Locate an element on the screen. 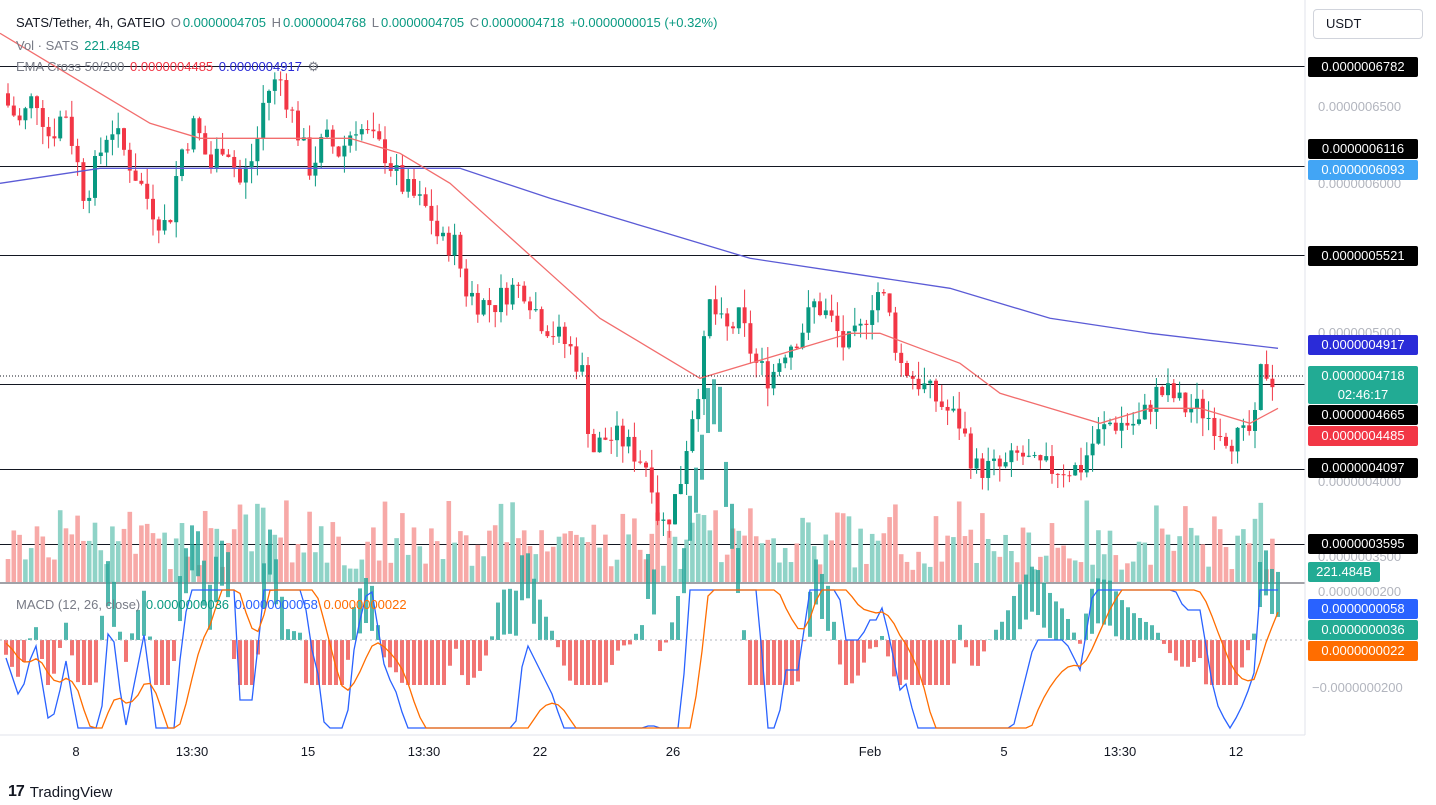  settings-icon: ⚙ is located at coordinates (313, 66).